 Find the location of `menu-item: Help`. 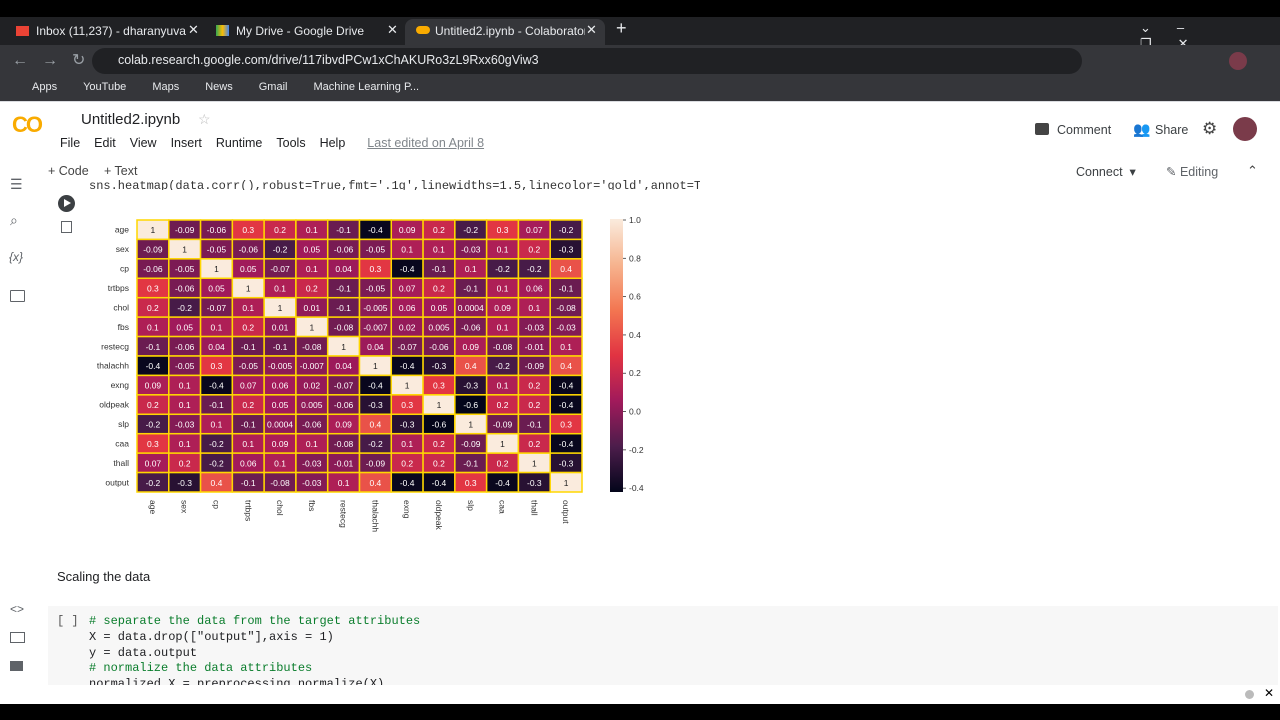

menu-item: Help is located at coordinates (332, 143).